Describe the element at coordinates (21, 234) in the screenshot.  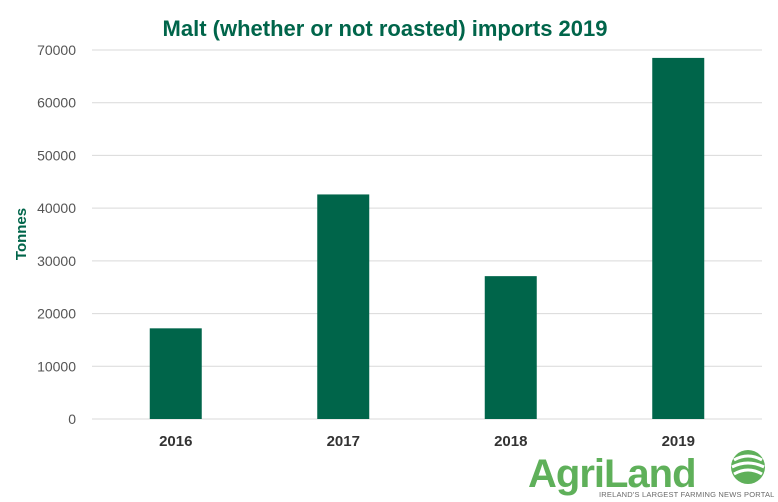
I see `y-axis-label: Tonnes` at that location.